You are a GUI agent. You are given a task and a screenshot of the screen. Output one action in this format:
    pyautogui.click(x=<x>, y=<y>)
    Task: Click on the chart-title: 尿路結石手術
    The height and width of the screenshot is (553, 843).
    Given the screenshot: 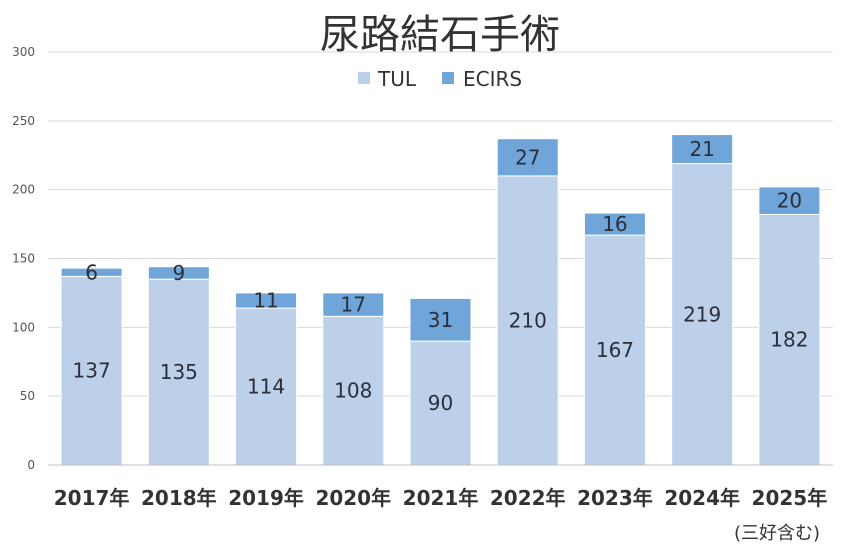 What is the action you would take?
    pyautogui.click(x=440, y=35)
    